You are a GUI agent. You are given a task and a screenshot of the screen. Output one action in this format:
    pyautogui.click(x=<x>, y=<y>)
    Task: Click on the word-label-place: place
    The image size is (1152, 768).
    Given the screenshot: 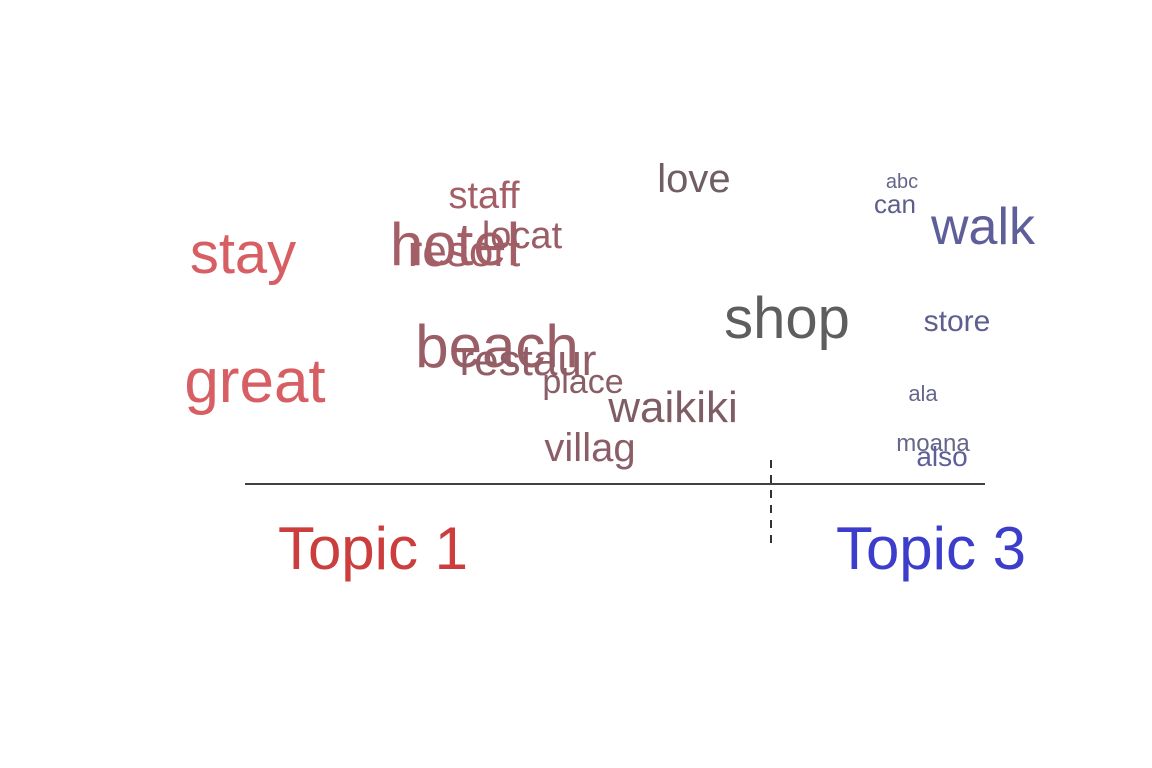 What is the action you would take?
    pyautogui.click(x=582, y=382)
    